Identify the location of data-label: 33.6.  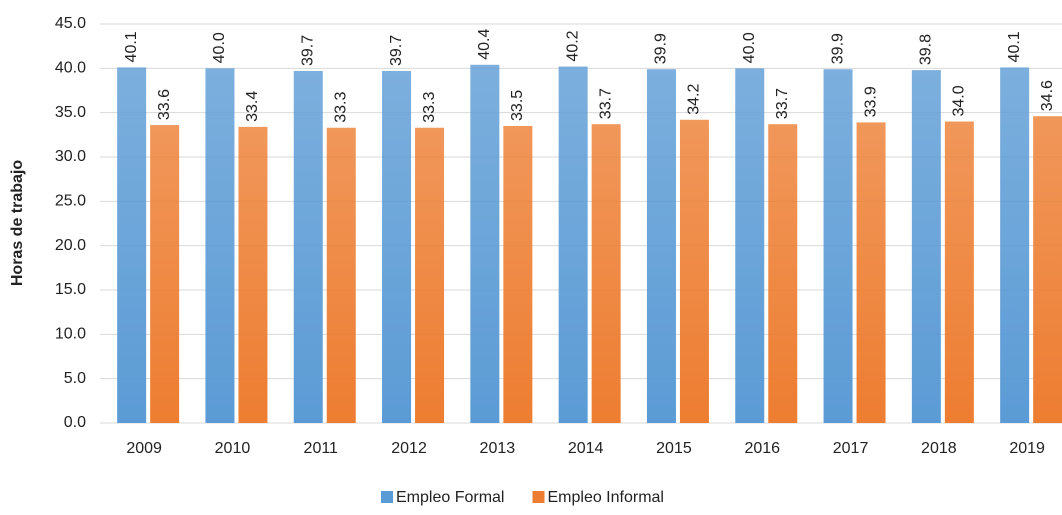
(164, 104).